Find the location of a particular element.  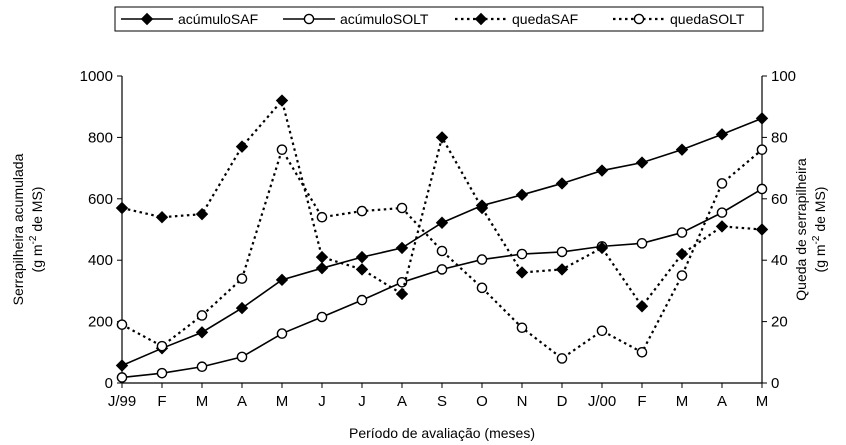

right-y-axis-title: Queda de serrapilheira (g m-2 de MS) is located at coordinates (810, 229).